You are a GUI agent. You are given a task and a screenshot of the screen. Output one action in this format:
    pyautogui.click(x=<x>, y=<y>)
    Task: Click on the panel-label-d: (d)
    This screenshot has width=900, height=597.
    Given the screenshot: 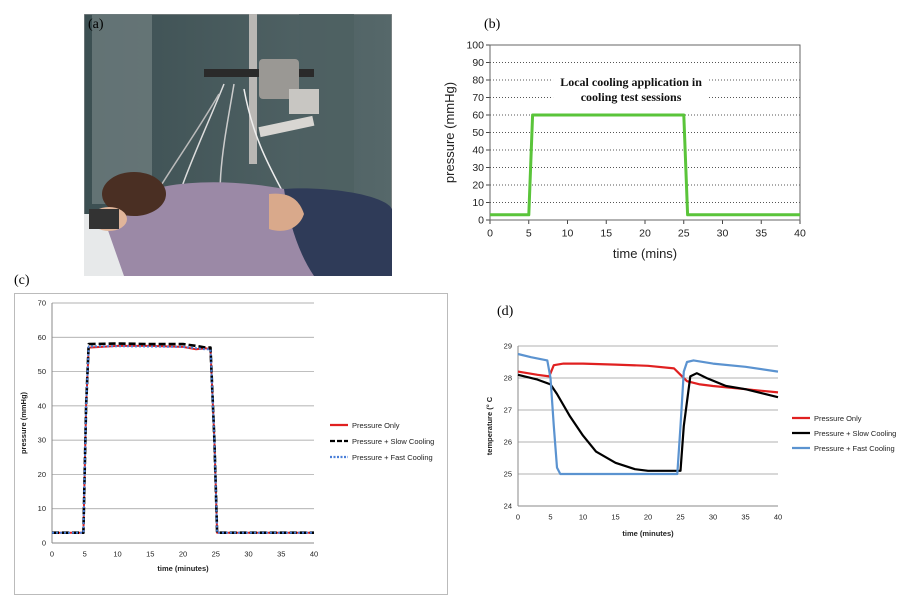 What is the action you would take?
    pyautogui.click(x=505, y=311)
    